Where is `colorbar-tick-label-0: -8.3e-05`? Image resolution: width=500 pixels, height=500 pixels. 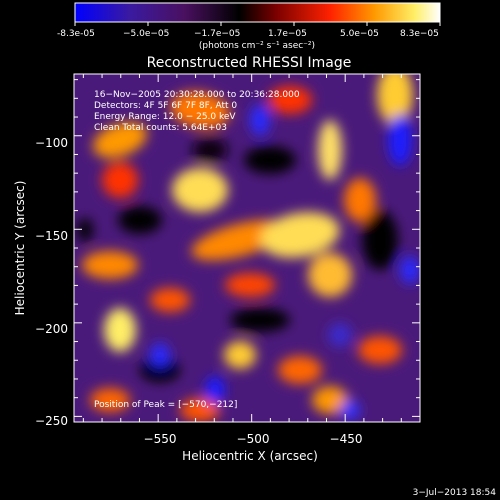 colorbar-tick-label-0: -8.3e-05 is located at coordinates (76, 34).